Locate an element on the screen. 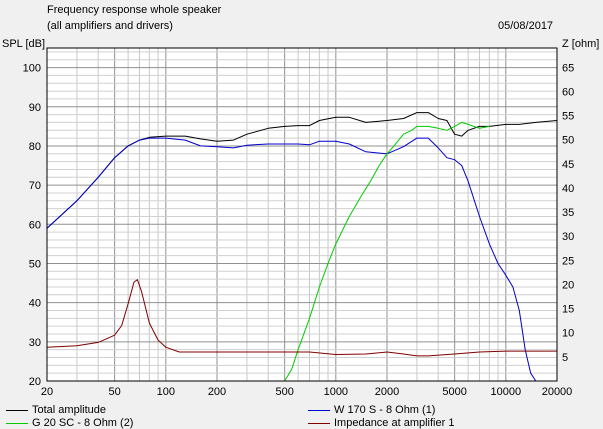 This screenshot has width=603, height=429. y2-tick-label: 25 is located at coordinates (568, 261).